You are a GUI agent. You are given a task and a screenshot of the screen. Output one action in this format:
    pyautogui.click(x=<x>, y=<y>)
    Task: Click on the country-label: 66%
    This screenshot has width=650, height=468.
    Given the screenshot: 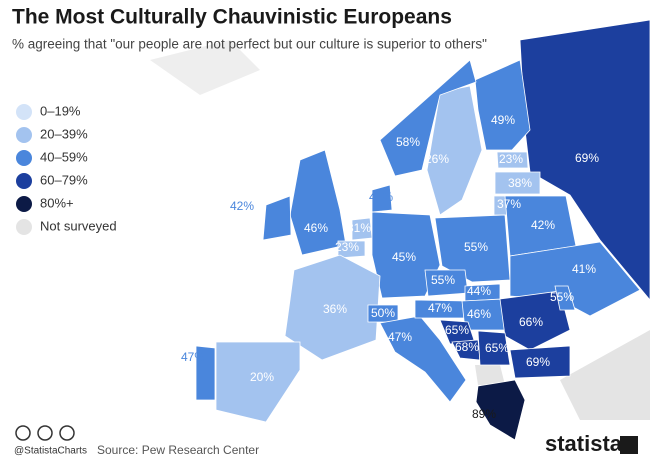 What is the action you would take?
    pyautogui.click(x=531, y=322)
    